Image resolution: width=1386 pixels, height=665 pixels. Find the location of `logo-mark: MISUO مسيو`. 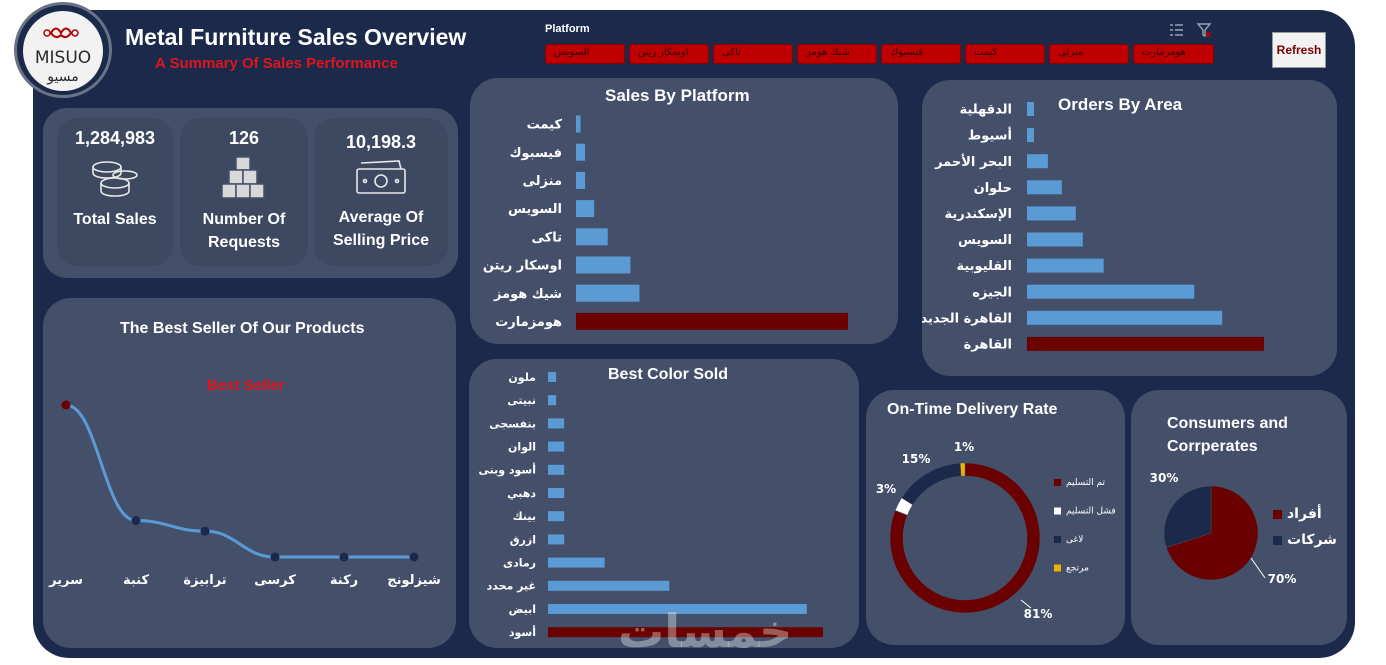

logo-mark: MISUO مسيو is located at coordinates (63, 56).